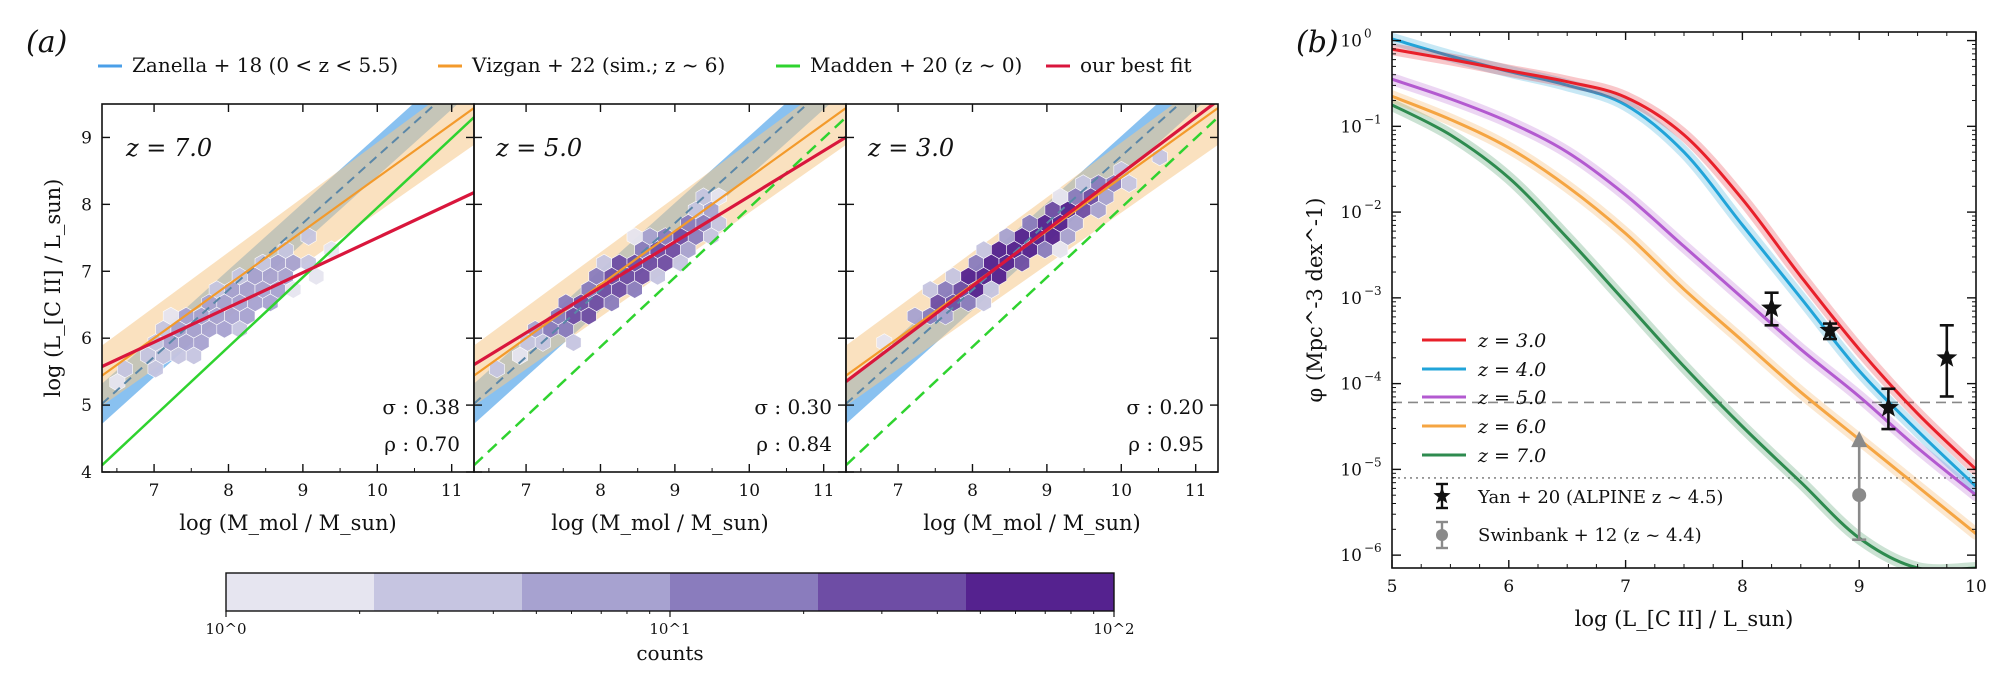 Image resolution: width=2006 pixels, height=673 pixels. I want to click on panel-b-xlabel: log (L_[C II] / L_sun), so click(1684, 619).